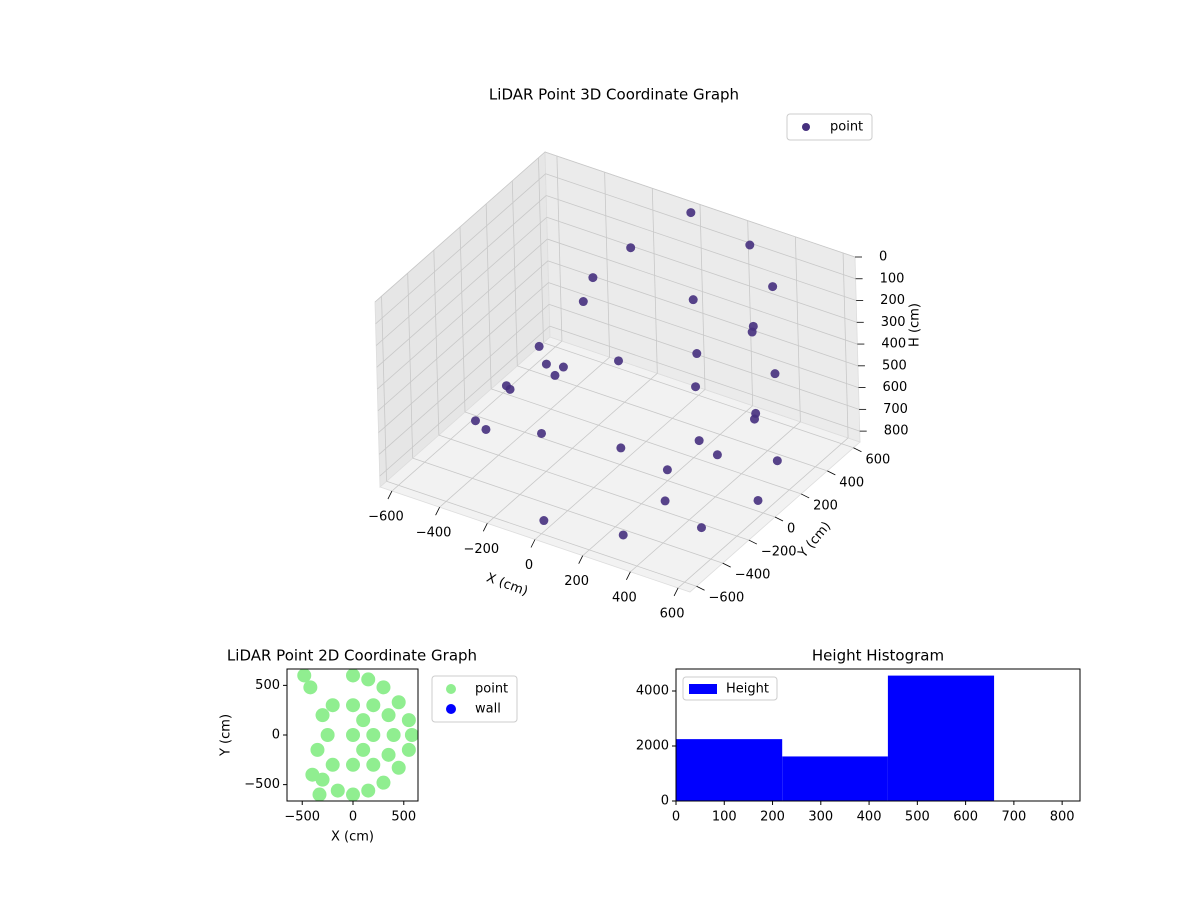 The width and height of the screenshot is (1200, 900). Describe the element at coordinates (352, 656) in the screenshot. I see `chart-title: LiDAR Point 2D Coordinate Graph` at that location.